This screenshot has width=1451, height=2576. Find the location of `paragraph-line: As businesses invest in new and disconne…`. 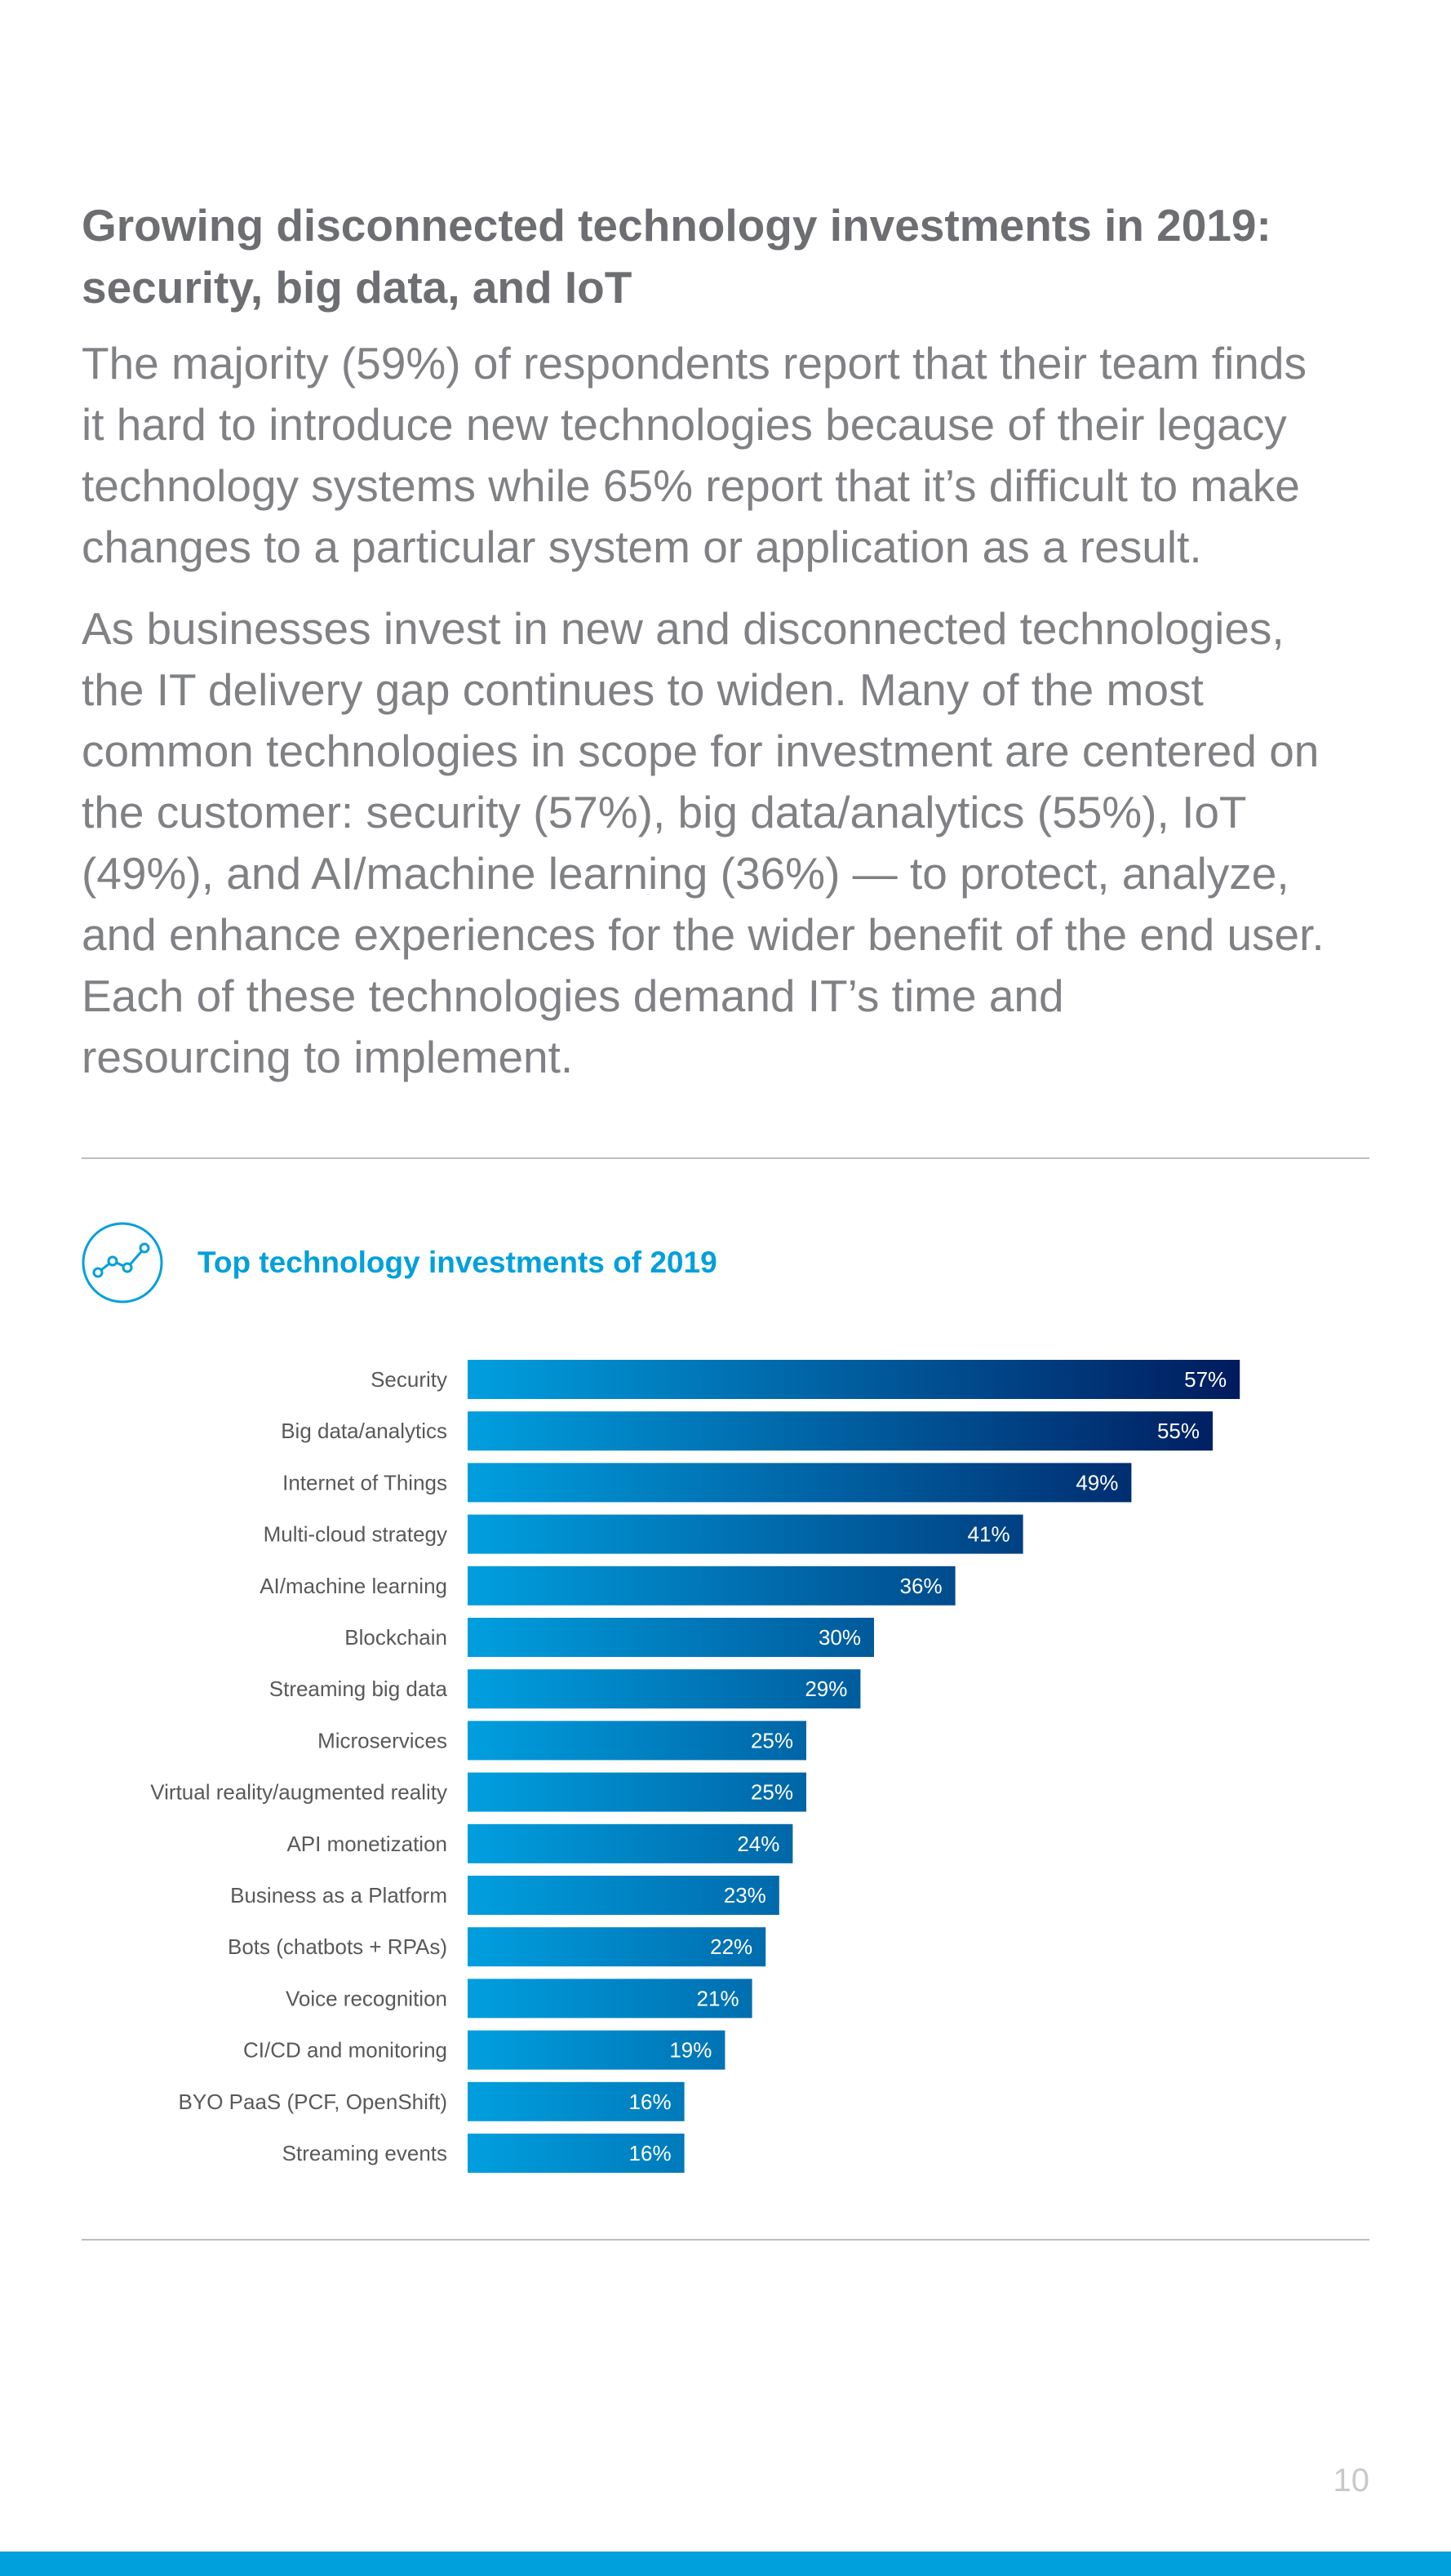

paragraph-line: As businesses invest in new and disconne… is located at coordinates (683, 628).